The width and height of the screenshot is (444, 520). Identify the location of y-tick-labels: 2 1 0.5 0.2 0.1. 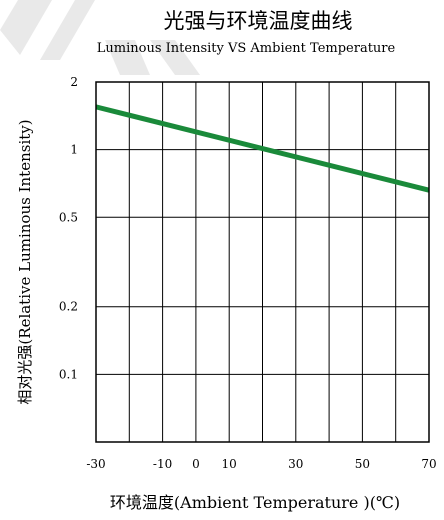
(68, 228).